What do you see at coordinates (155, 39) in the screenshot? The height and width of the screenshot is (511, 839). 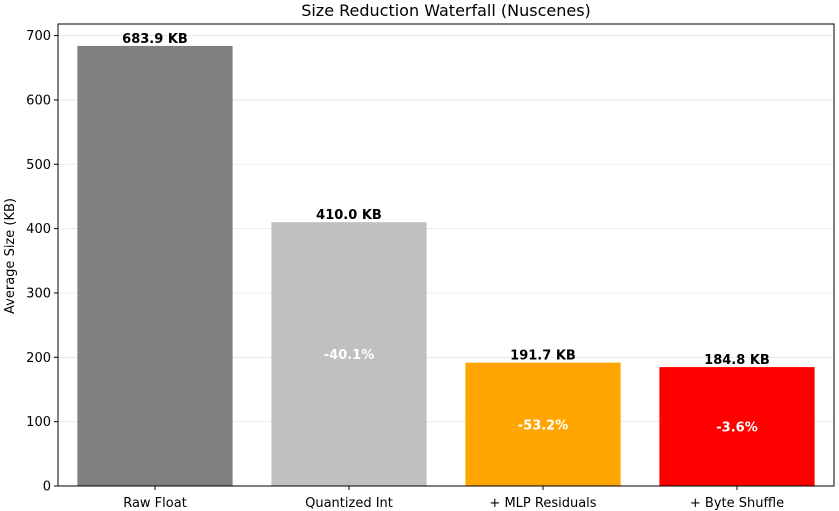 I see `value-label: 683.9 KB` at bounding box center [155, 39].